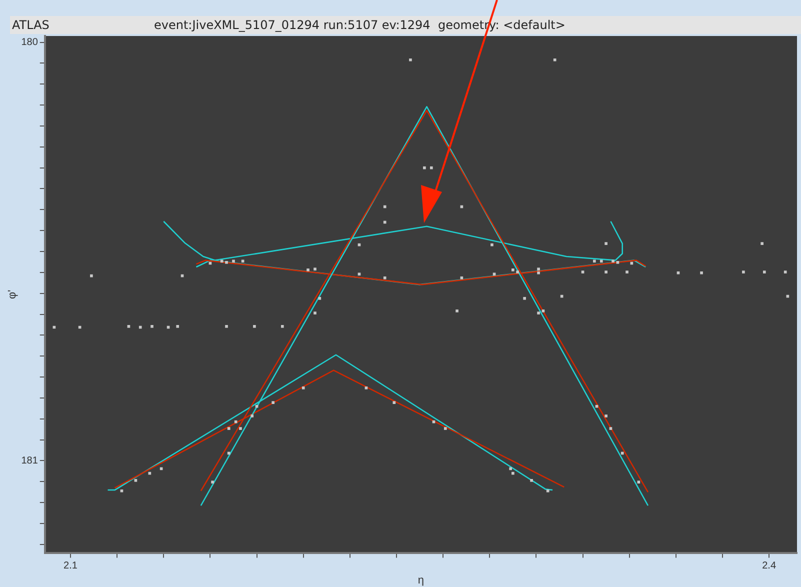 The image size is (801, 587). What do you see at coordinates (29, 42) in the screenshot?
I see `y-tick-label: 180` at bounding box center [29, 42].